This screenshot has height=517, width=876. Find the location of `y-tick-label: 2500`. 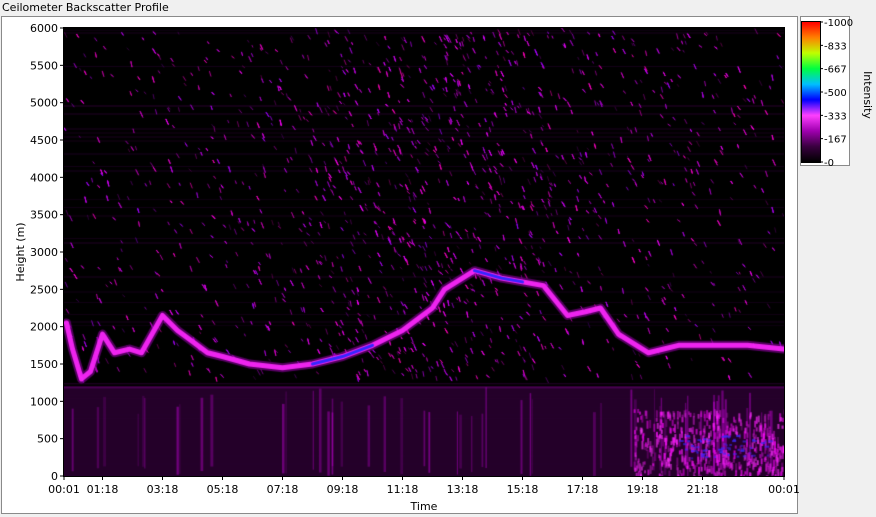

y-tick-label: 2500 is located at coordinates (44, 289).